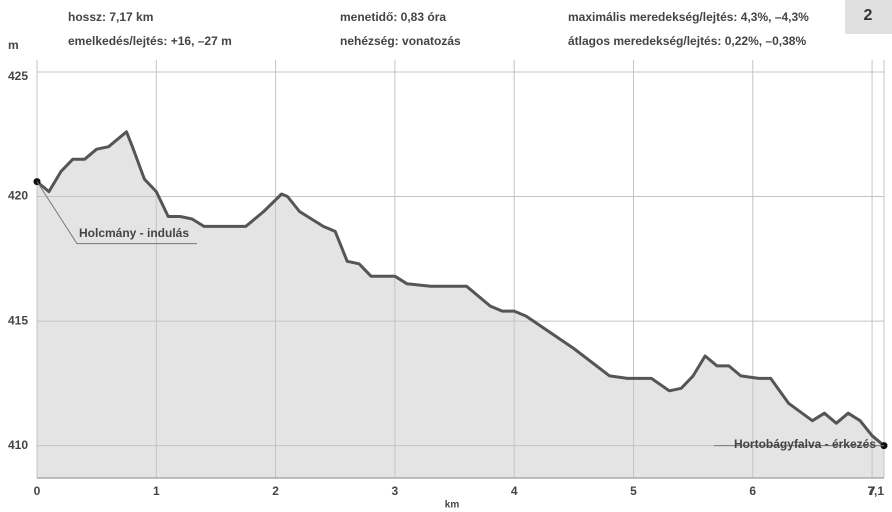 This screenshot has width=892, height=512. What do you see at coordinates (134, 233) in the screenshot?
I see `start-label: Holcmány - indulás` at bounding box center [134, 233].